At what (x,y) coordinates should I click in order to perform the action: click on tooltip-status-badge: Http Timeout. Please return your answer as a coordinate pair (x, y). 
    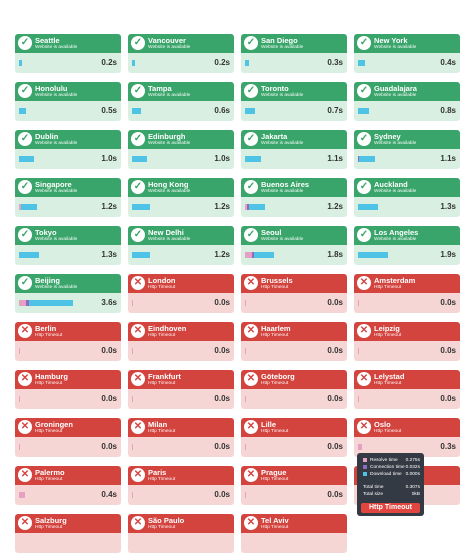
    Looking at the image, I should click on (390, 508).